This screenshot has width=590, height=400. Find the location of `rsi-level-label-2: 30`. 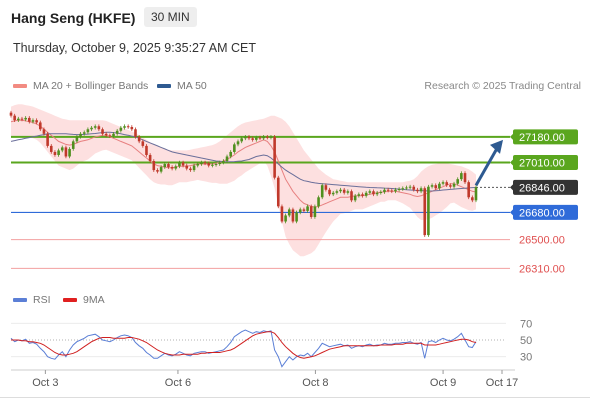

rsi-level-label-2: 30 is located at coordinates (526, 358).